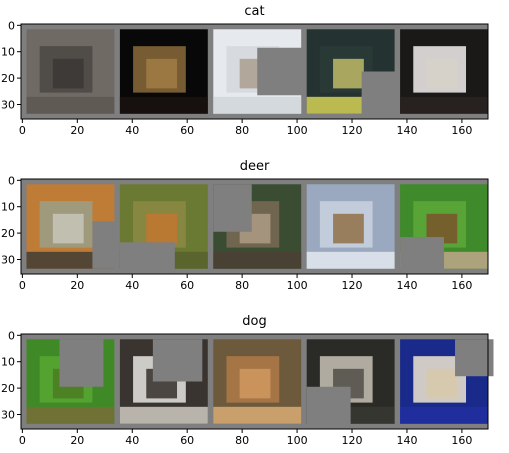  What do you see at coordinates (254, 321) in the screenshot?
I see `panel-title: dog` at bounding box center [254, 321].